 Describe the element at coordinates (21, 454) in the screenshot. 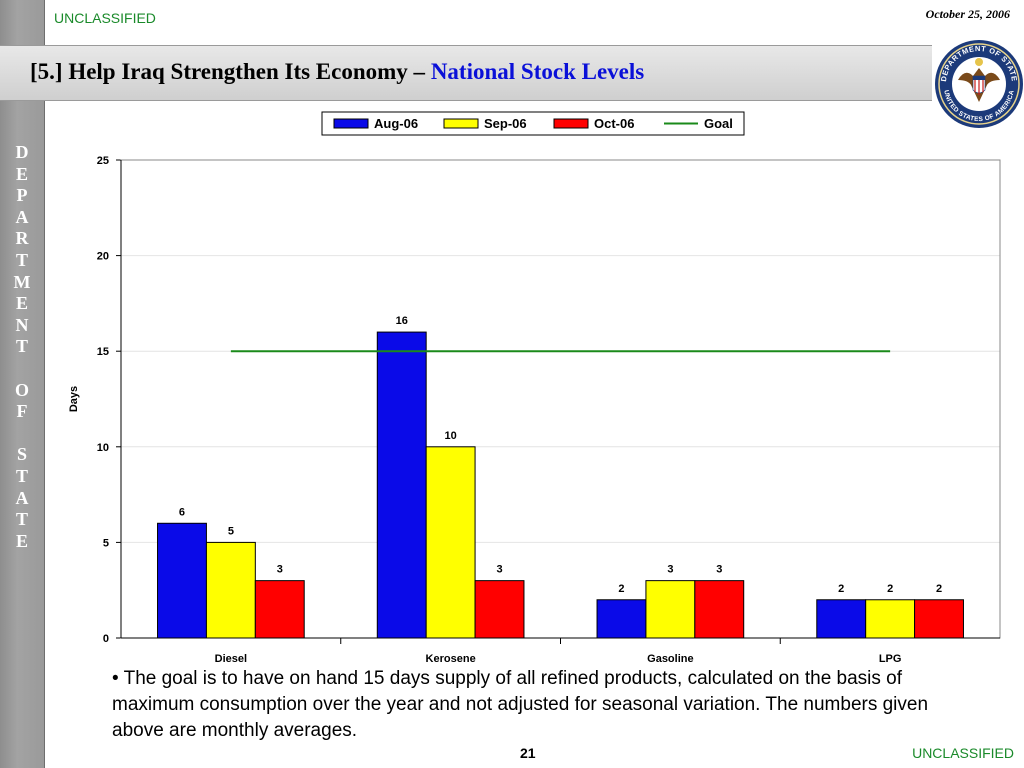

I see `sidebar-letter: S` at that location.